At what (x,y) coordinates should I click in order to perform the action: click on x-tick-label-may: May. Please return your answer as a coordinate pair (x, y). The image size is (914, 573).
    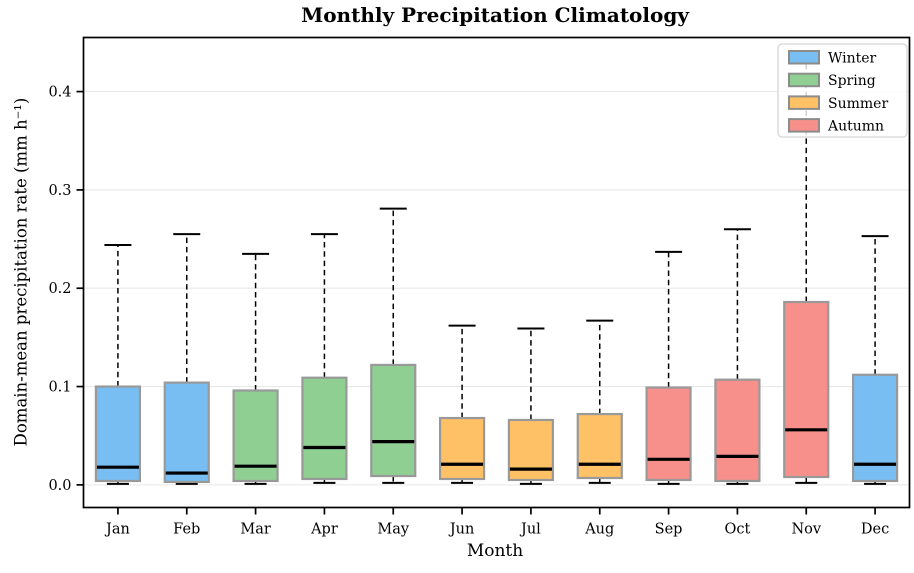
    Looking at the image, I should click on (393, 530).